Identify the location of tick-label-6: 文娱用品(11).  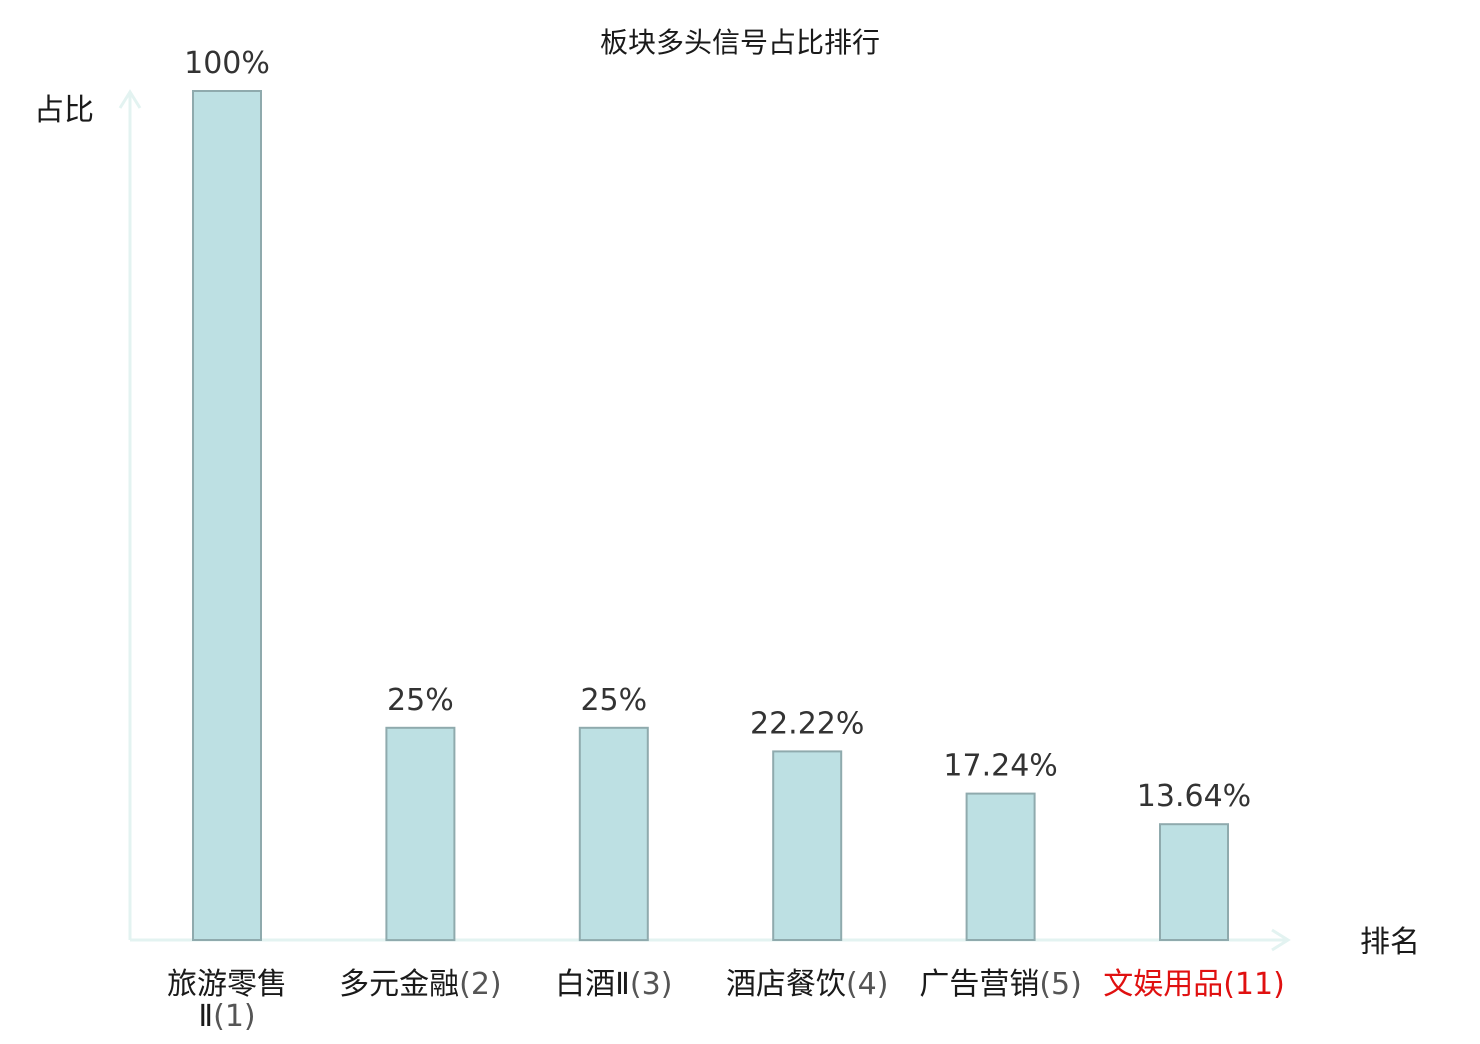
(1194, 984).